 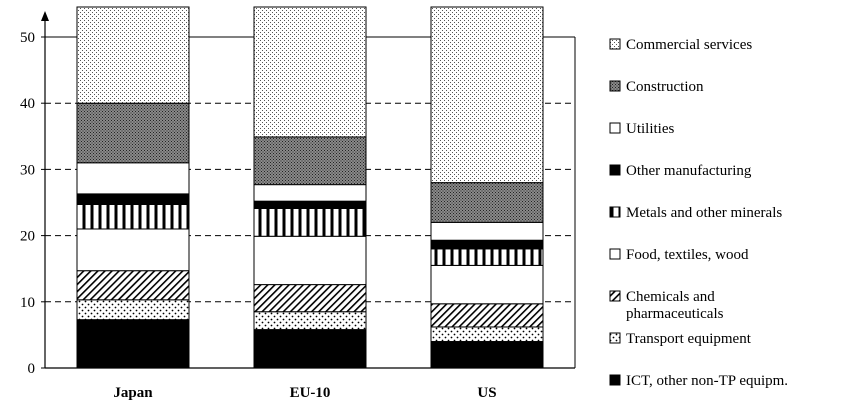 What do you see at coordinates (310, 393) in the screenshot?
I see `category-label-eu-10: EU-10` at bounding box center [310, 393].